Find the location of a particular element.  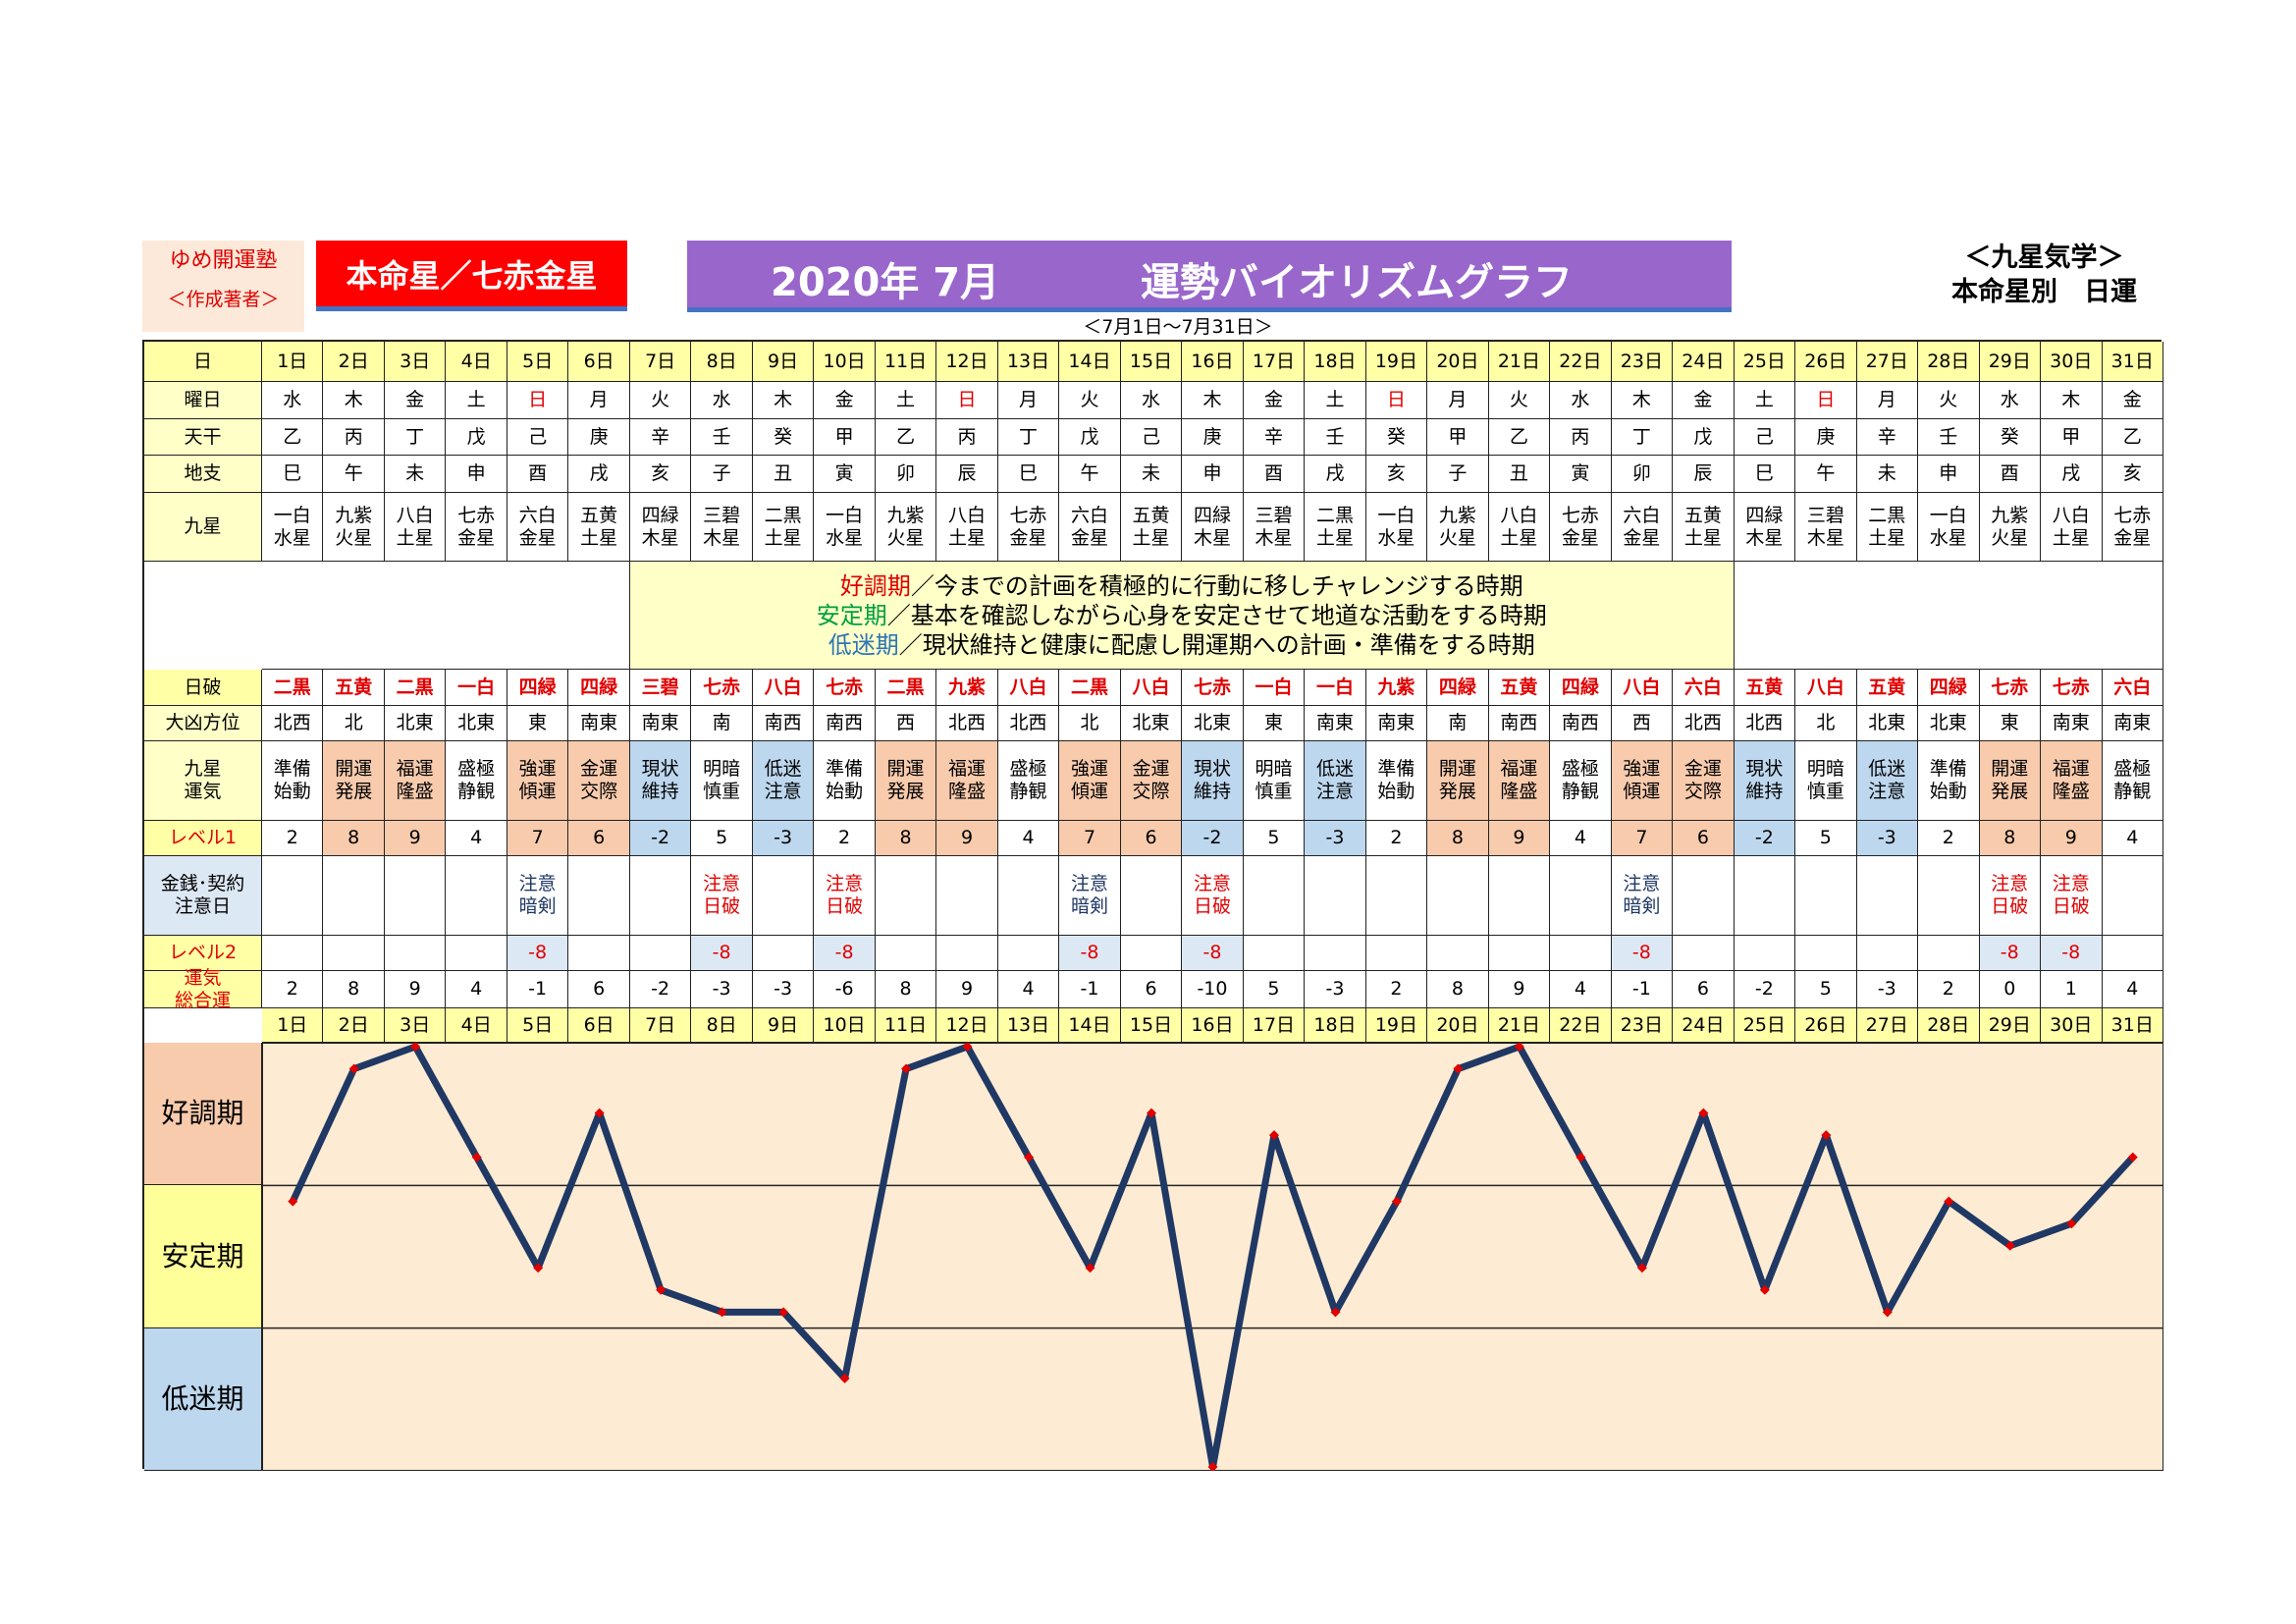

direction-text: 北 is located at coordinates (354, 723).